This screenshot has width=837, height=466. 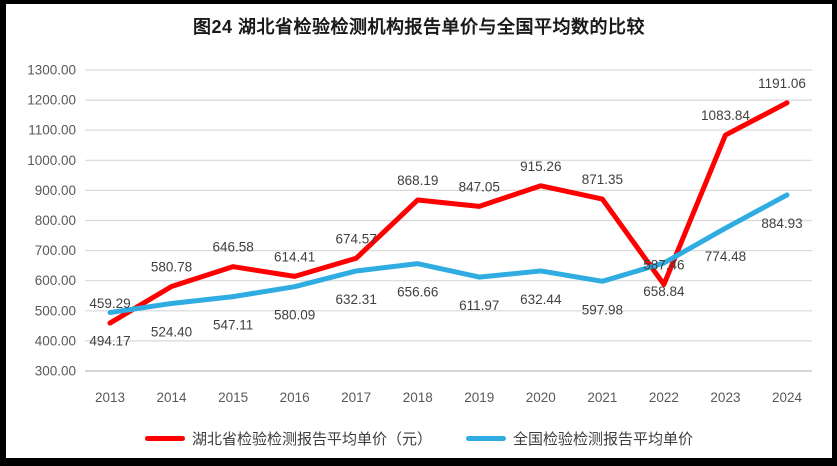 I want to click on y-axis-tick-label: 800.00, so click(x=55, y=220).